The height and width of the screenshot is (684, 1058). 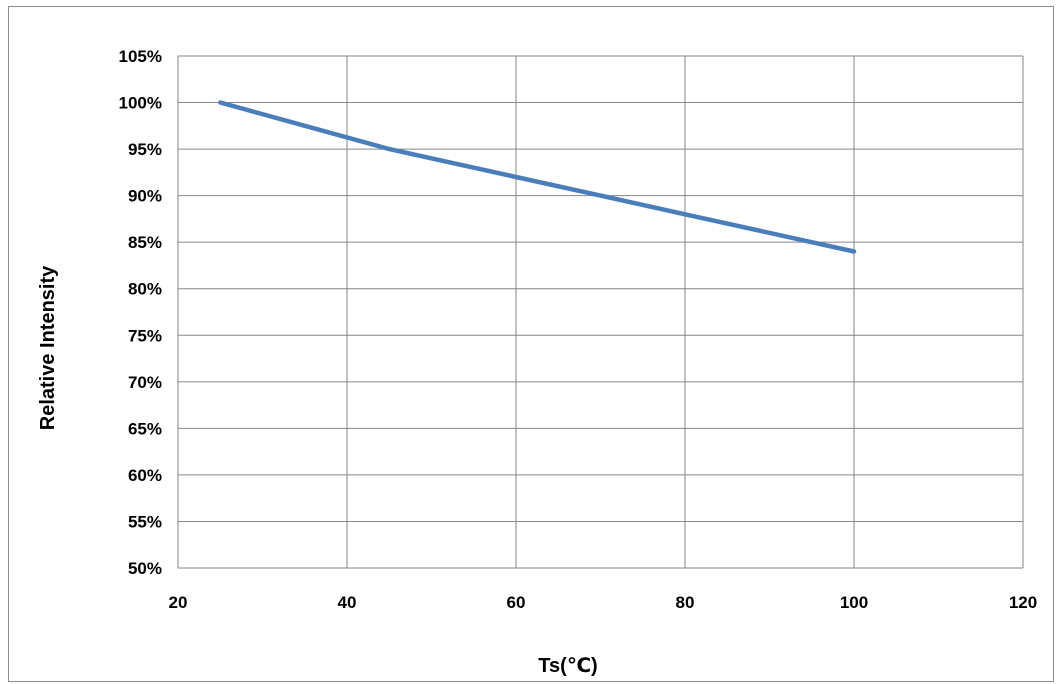 I want to click on y-tick-label: 85%, so click(x=145, y=242).